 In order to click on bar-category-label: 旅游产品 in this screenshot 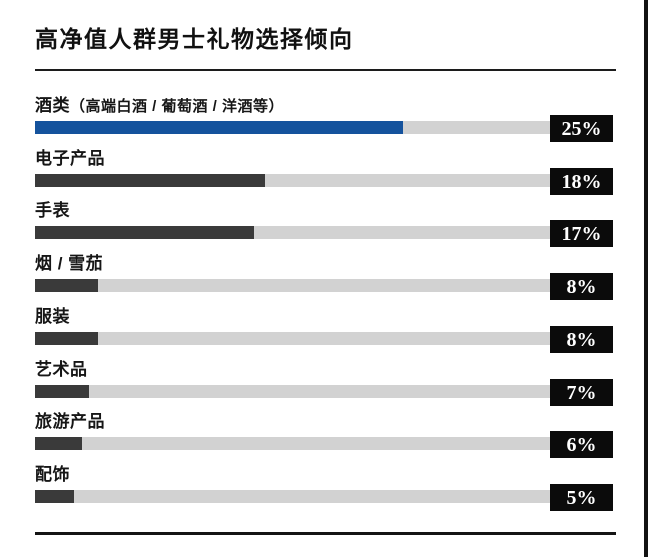, I will do `click(70, 422)`.